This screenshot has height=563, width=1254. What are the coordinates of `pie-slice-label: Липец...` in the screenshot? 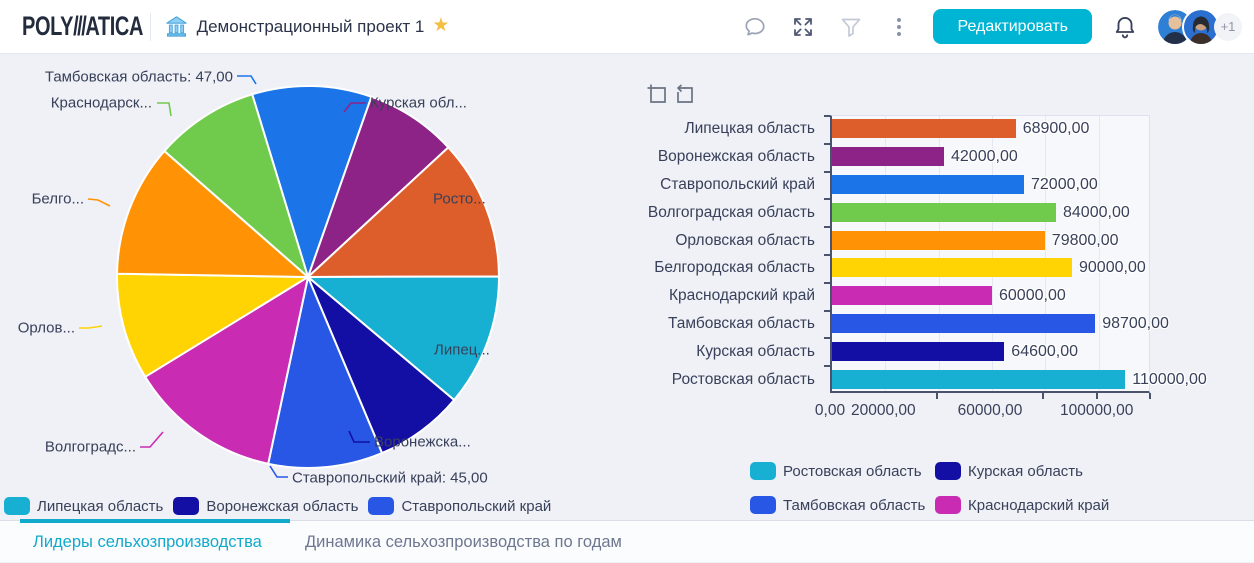 It's located at (462, 350).